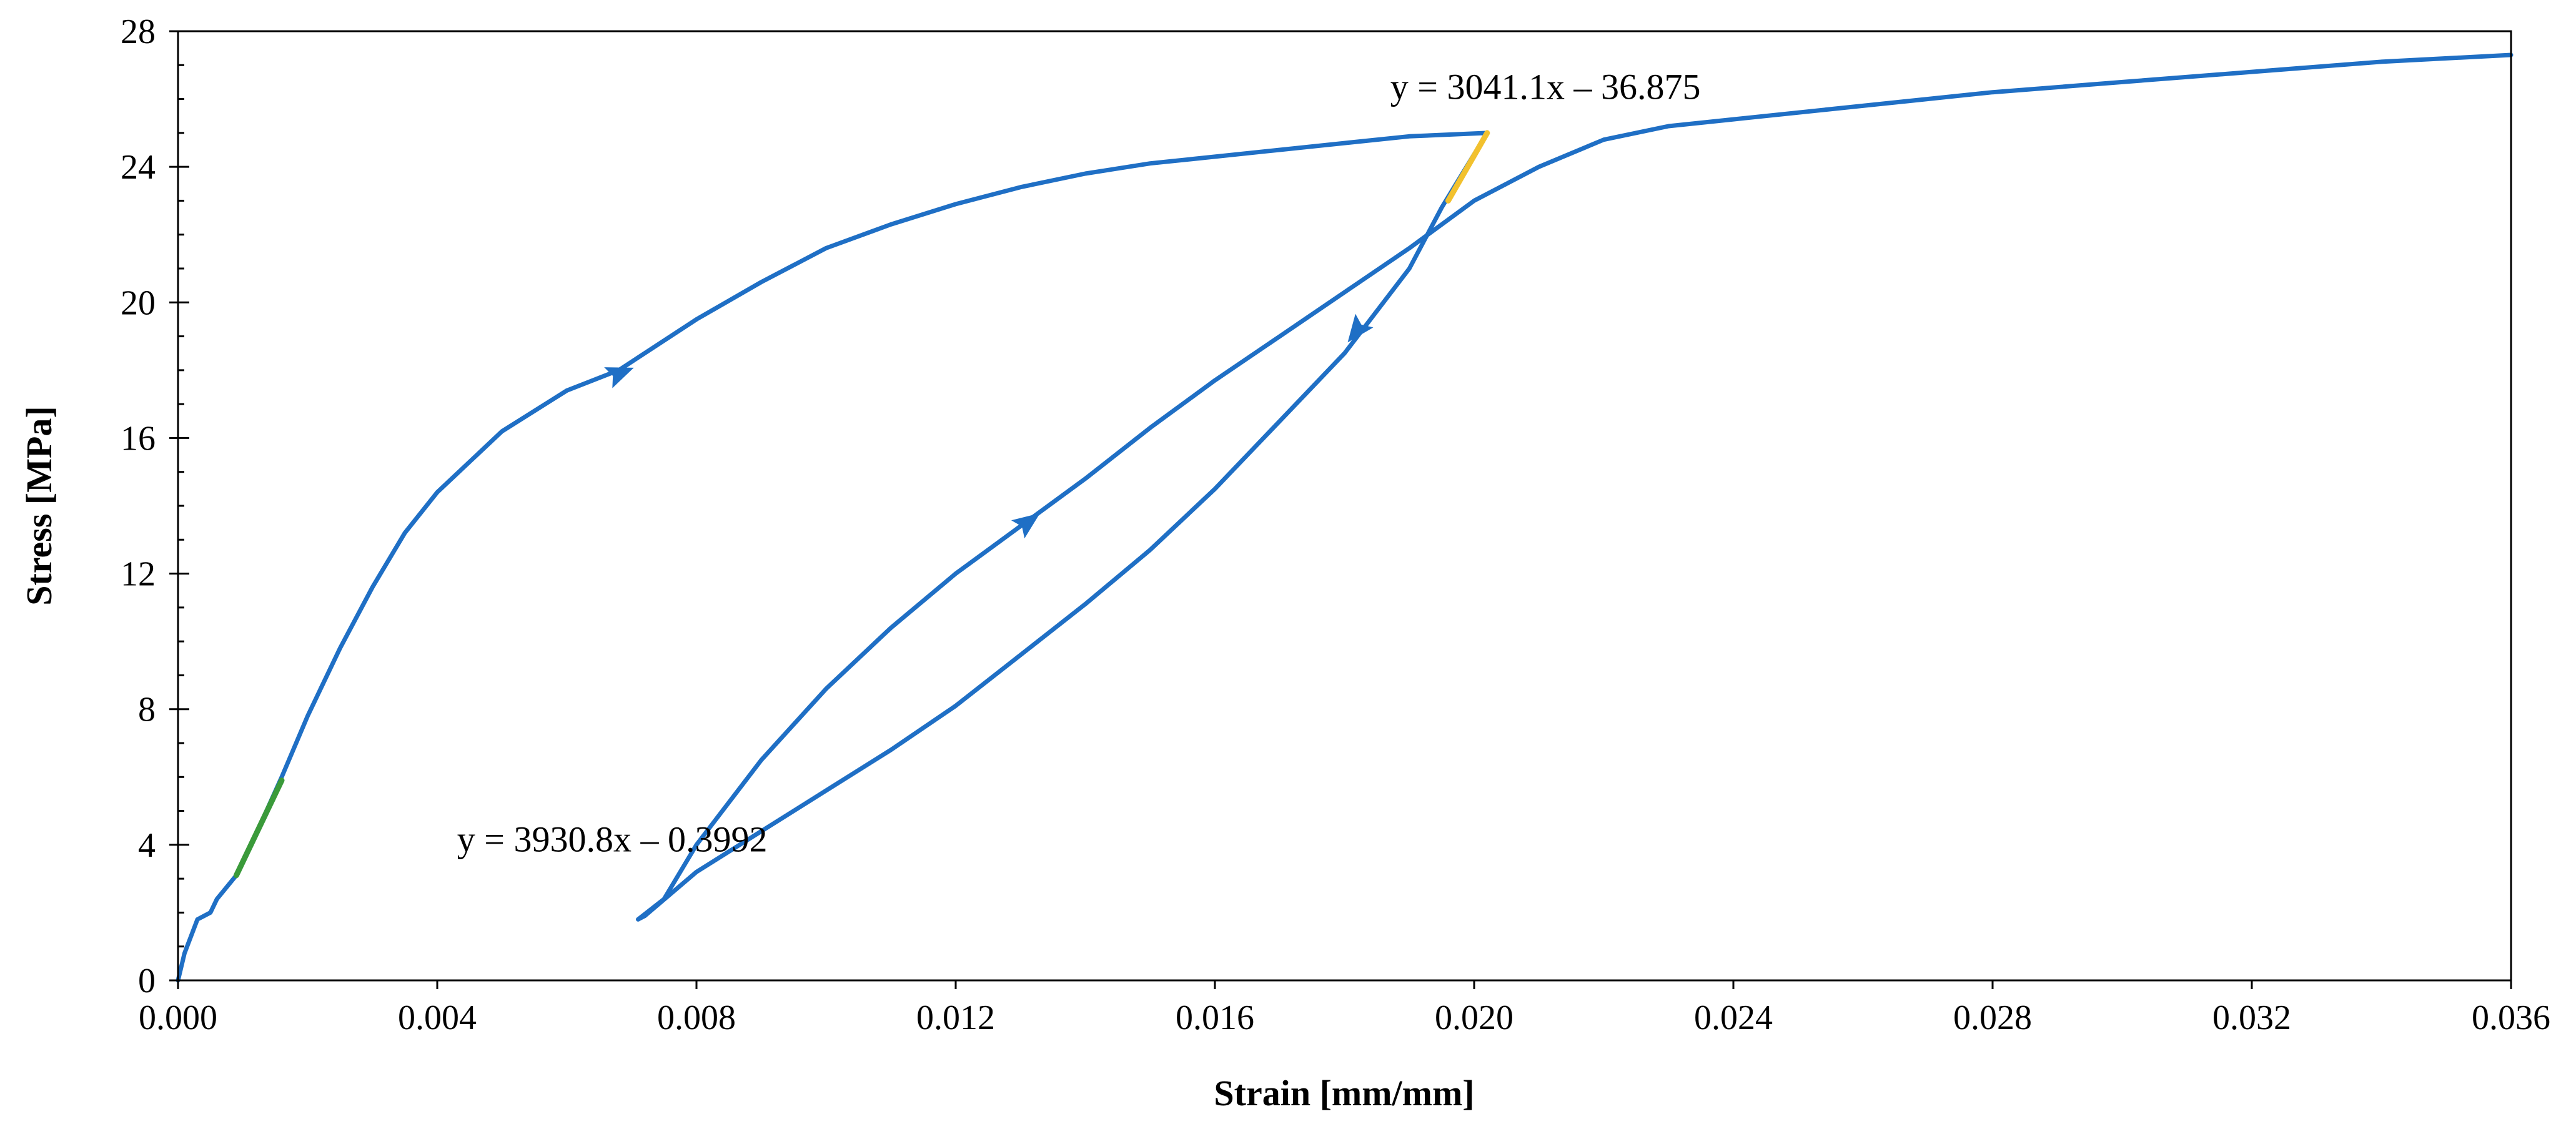 The image size is (2576, 1134). I want to click on y-tick-label: 16, so click(138, 438).